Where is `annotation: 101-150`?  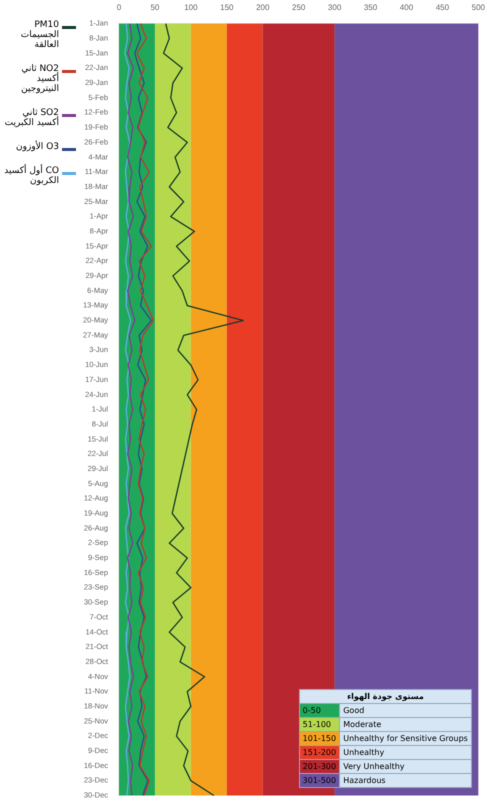
annotation: 101-150 is located at coordinates (319, 738).